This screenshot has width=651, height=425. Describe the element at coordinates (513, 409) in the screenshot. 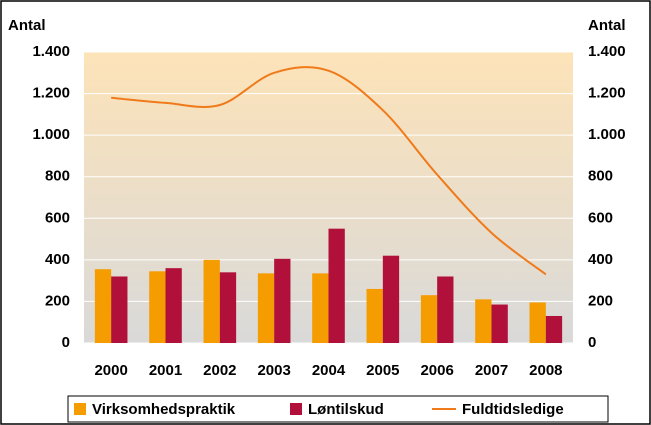

I see `legend-label: Fuldtidsledige` at that location.